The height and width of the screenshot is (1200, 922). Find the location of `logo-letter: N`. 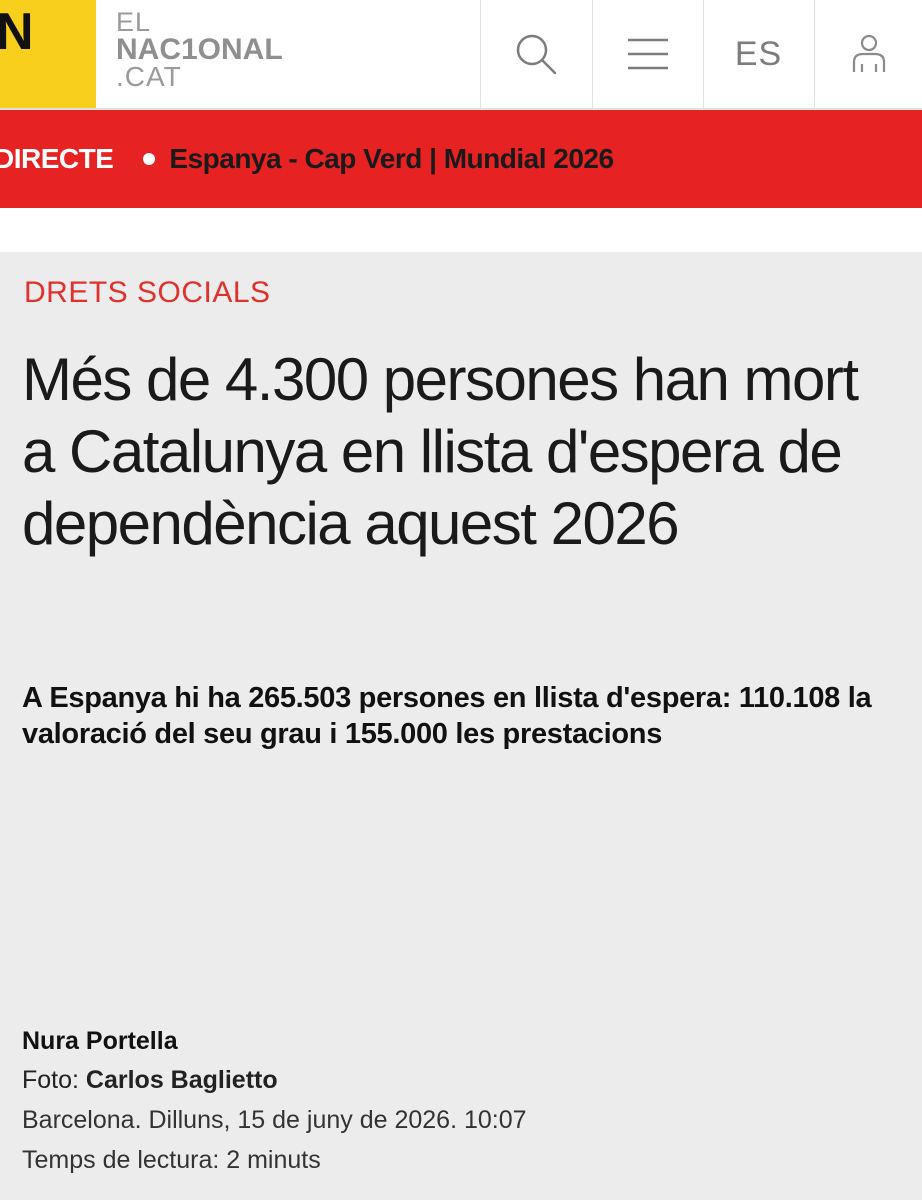

logo-letter: N is located at coordinates (17, 32).